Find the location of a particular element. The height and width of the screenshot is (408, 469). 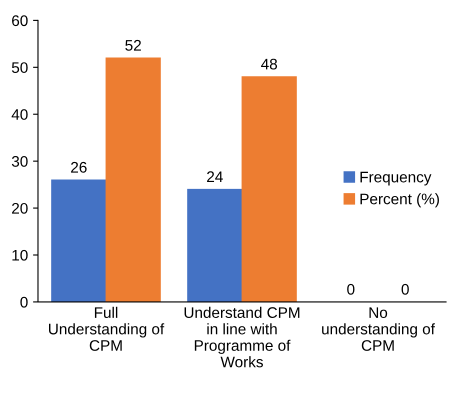

legend-label: Percent (%) is located at coordinates (399, 200).